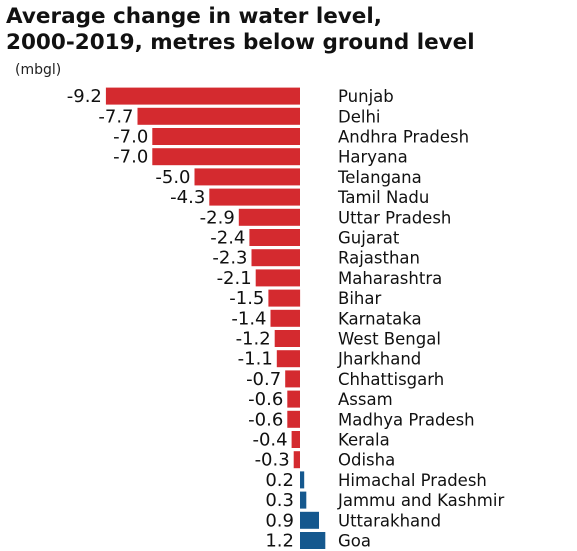 This screenshot has width=577, height=551. Describe the element at coordinates (279, 520) in the screenshot. I see `value-label-uttarakhand: 0.9` at that location.